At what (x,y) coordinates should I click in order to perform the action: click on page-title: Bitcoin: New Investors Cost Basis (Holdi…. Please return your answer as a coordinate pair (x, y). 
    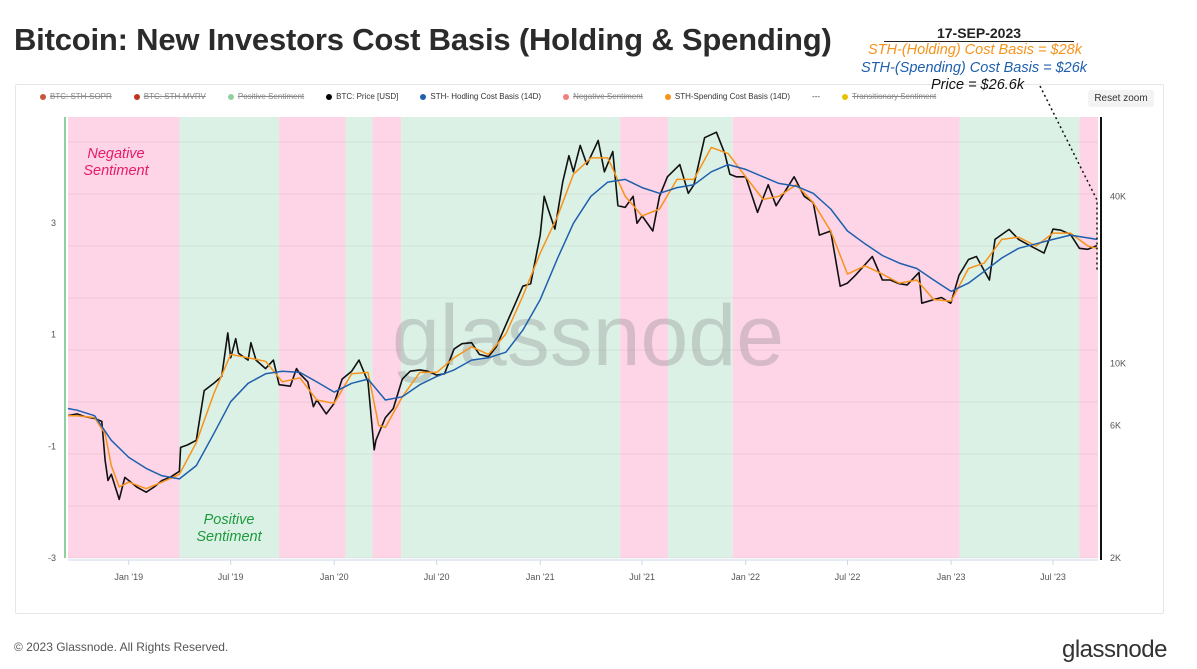
    Looking at the image, I should click on (423, 39).